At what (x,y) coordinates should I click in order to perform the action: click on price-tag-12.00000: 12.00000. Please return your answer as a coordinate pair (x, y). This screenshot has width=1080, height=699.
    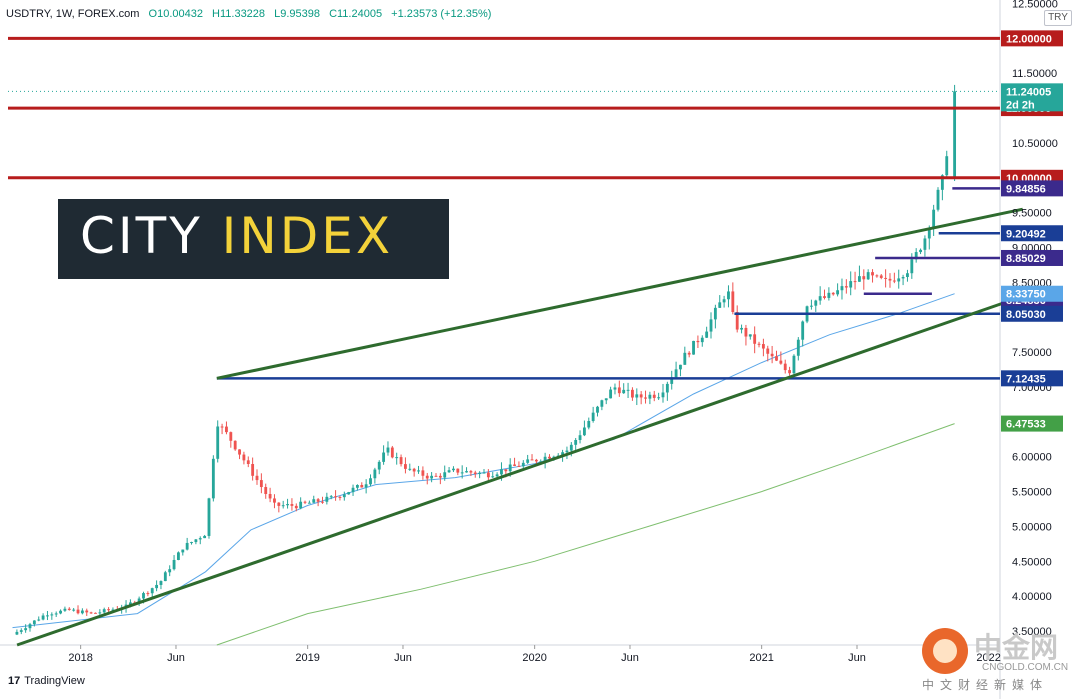
    Looking at the image, I should click on (1029, 39).